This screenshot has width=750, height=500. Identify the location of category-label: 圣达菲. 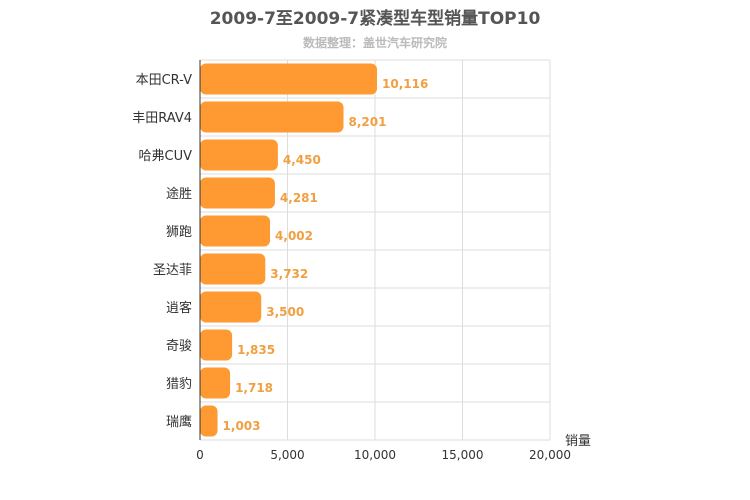
(172, 270).